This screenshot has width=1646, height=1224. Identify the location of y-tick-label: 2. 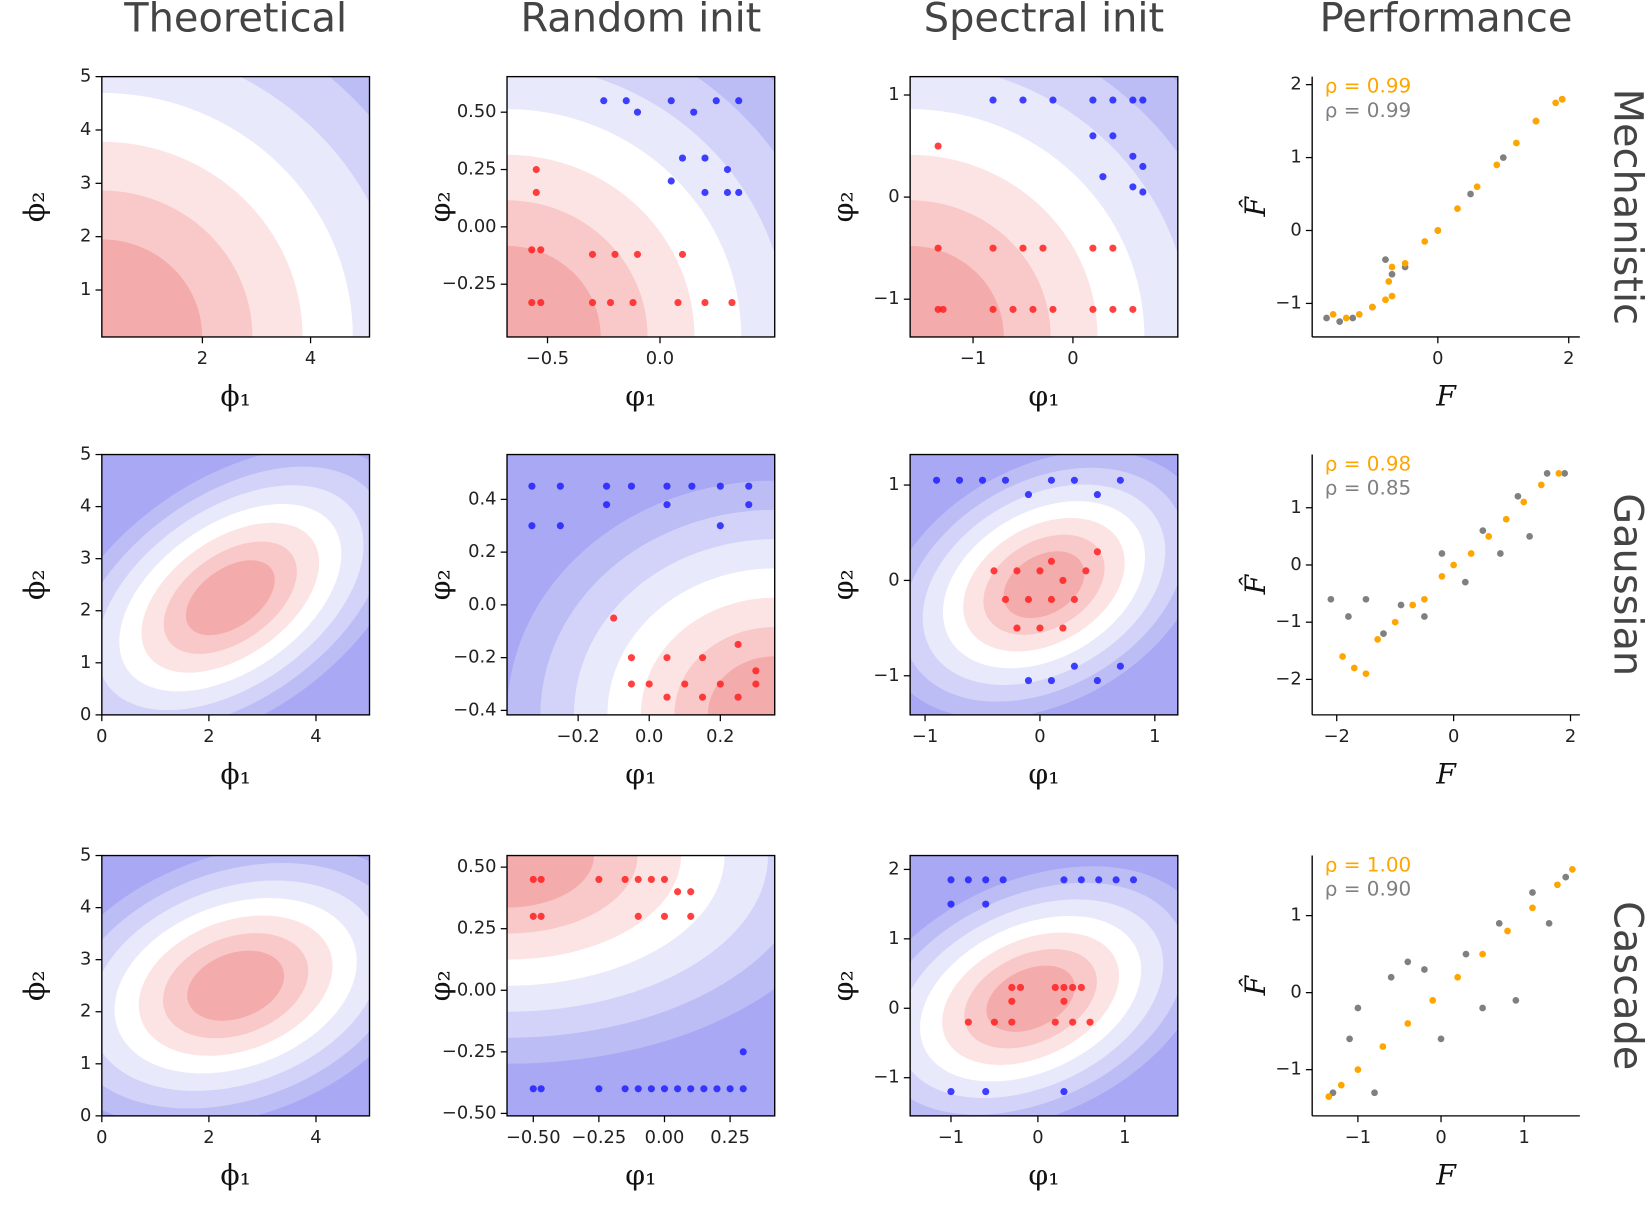
(893, 868).